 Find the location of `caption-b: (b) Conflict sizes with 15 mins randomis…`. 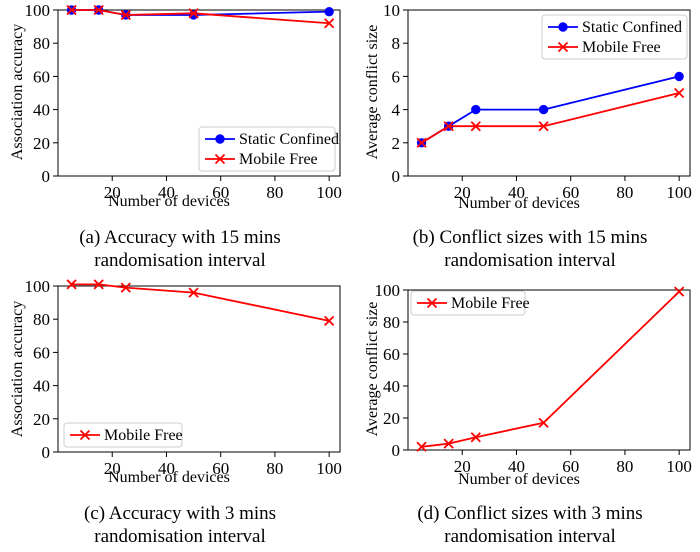

caption-b: (b) Conflict sizes with 15 mins randomis… is located at coordinates (530, 249).